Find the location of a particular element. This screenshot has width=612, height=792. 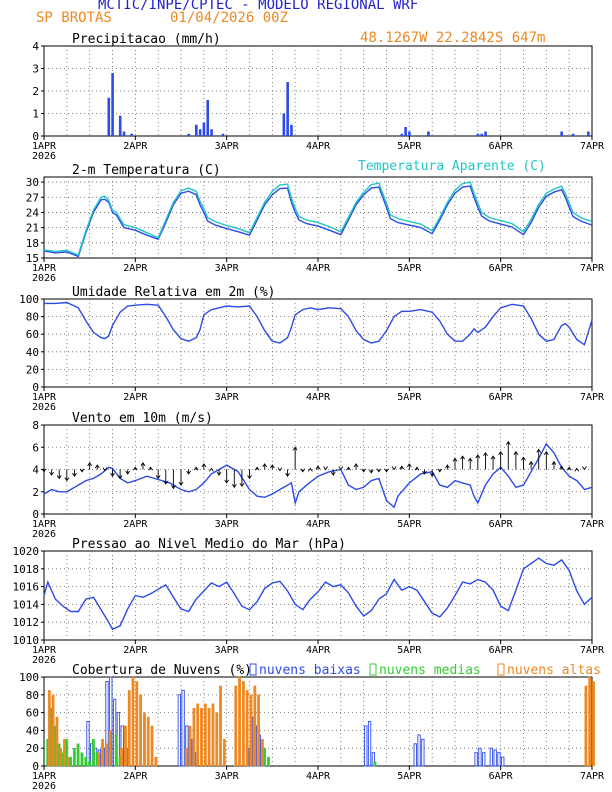

temp-ytick-label: 30 is located at coordinates (32, 182).